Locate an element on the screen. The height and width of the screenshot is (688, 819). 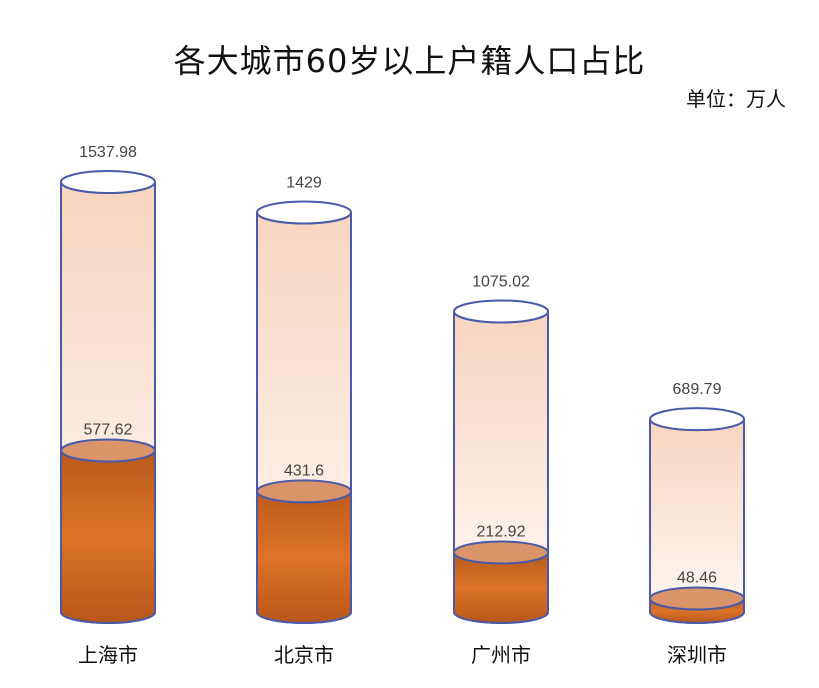
total-value-label-1: 1429 is located at coordinates (304, 182).